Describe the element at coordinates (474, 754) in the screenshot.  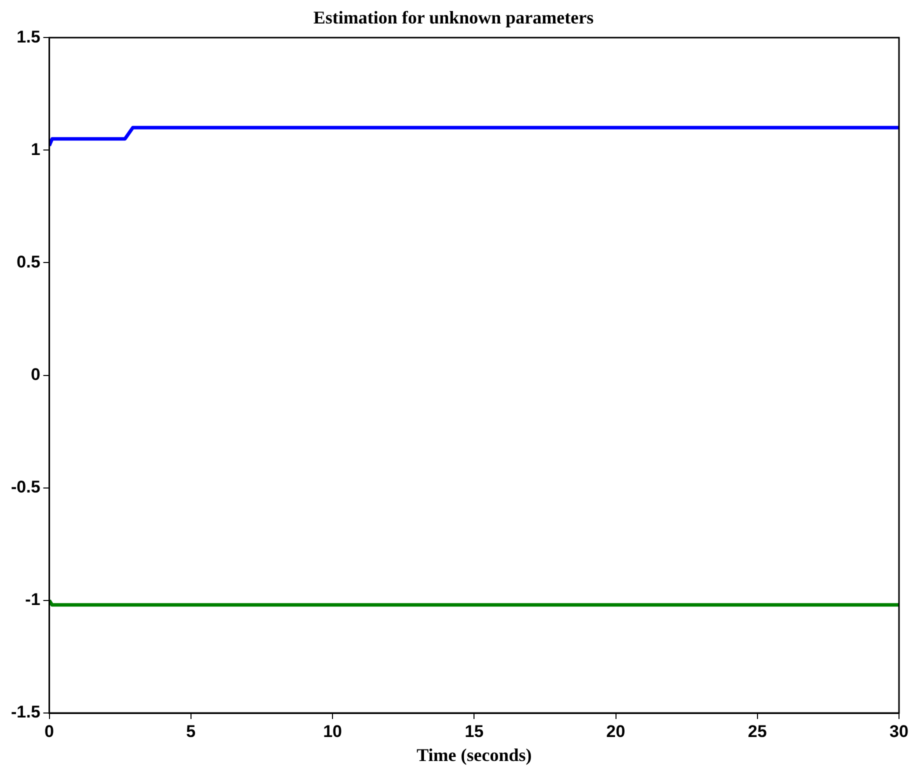
I see `x-axis-title: Time (seconds)` at that location.